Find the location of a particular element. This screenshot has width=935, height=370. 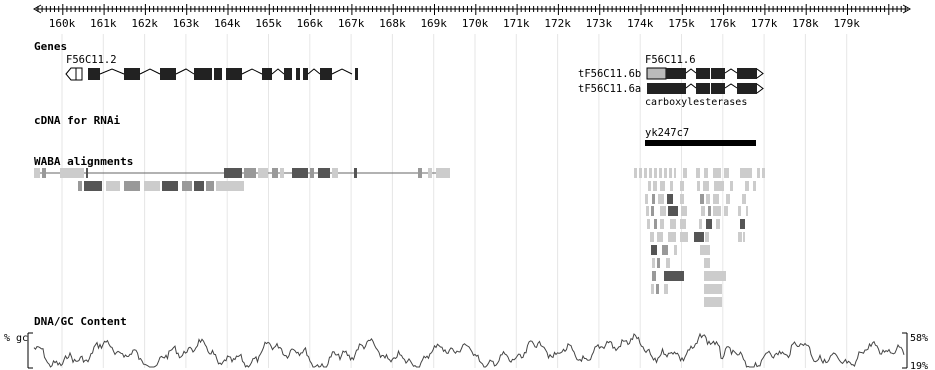

genes-track: Genes F56C11.2 F56C11.6 tF56C is located at coordinates (399, 74).